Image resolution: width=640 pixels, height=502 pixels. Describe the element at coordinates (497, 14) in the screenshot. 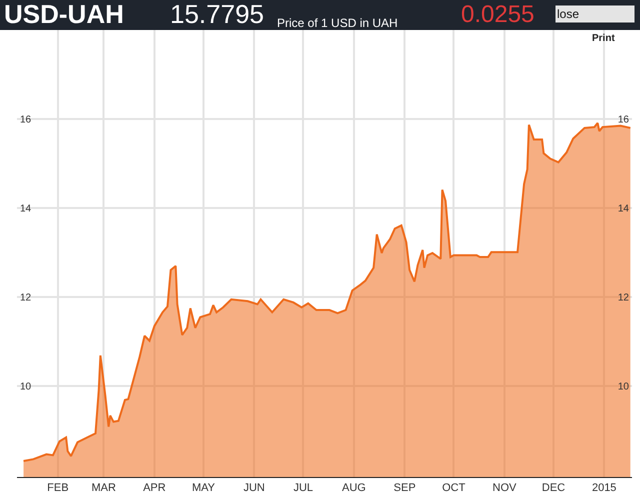

I see `text: 0.0255` at that location.